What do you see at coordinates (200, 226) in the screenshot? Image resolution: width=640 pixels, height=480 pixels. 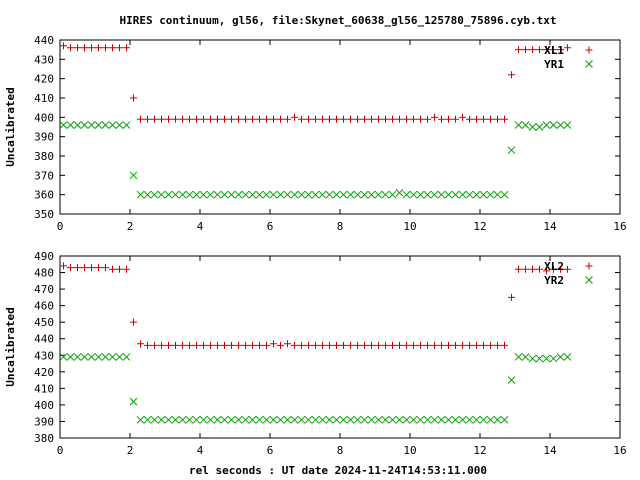 I see `x-tick-label: 4` at bounding box center [200, 226].